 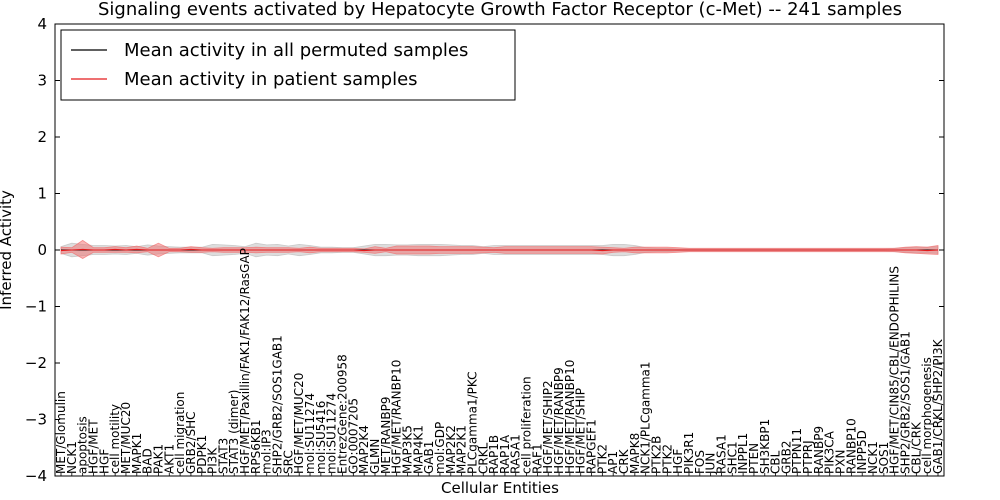 What do you see at coordinates (938, 406) in the screenshot?
I see `category-label: GAB1/CRKL/SHP2/PI3K` at bounding box center [938, 406].